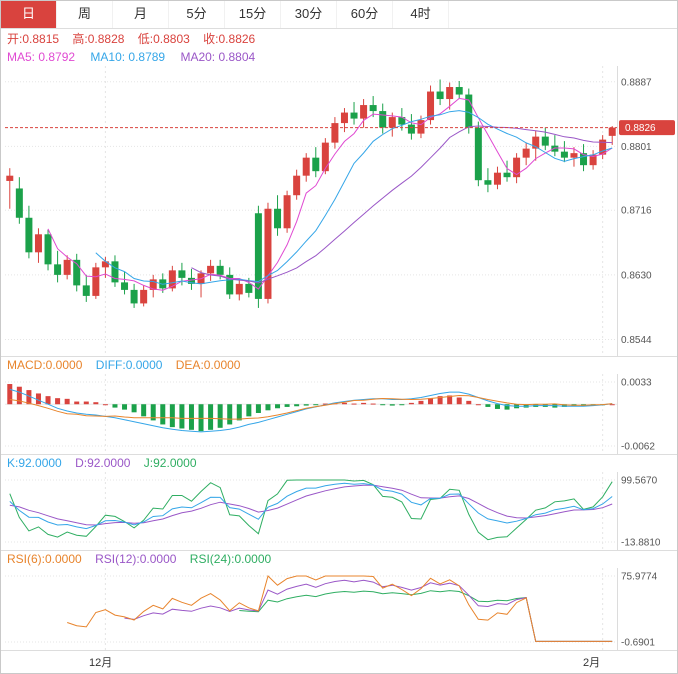 The image size is (678, 674). I want to click on ohlc-open-value: 开:0.8815, so click(33, 39).